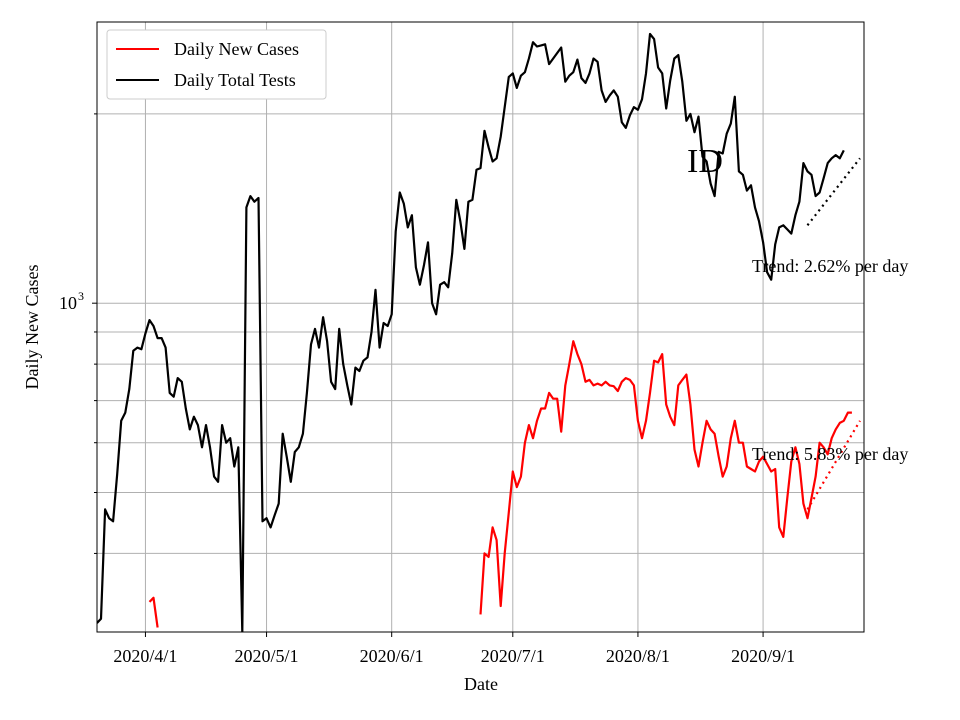  What do you see at coordinates (235, 80) in the screenshot?
I see `legend-label-tests: Daily Total Tests` at bounding box center [235, 80].